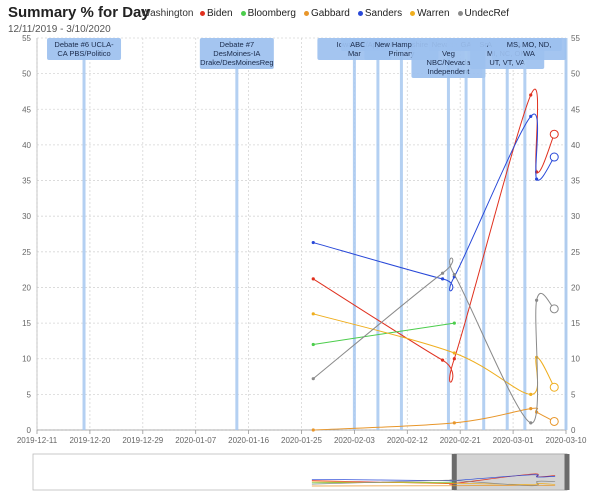  Describe the element at coordinates (401, 44) in the screenshot. I see `event-label-text: New Hampshire` at that location.